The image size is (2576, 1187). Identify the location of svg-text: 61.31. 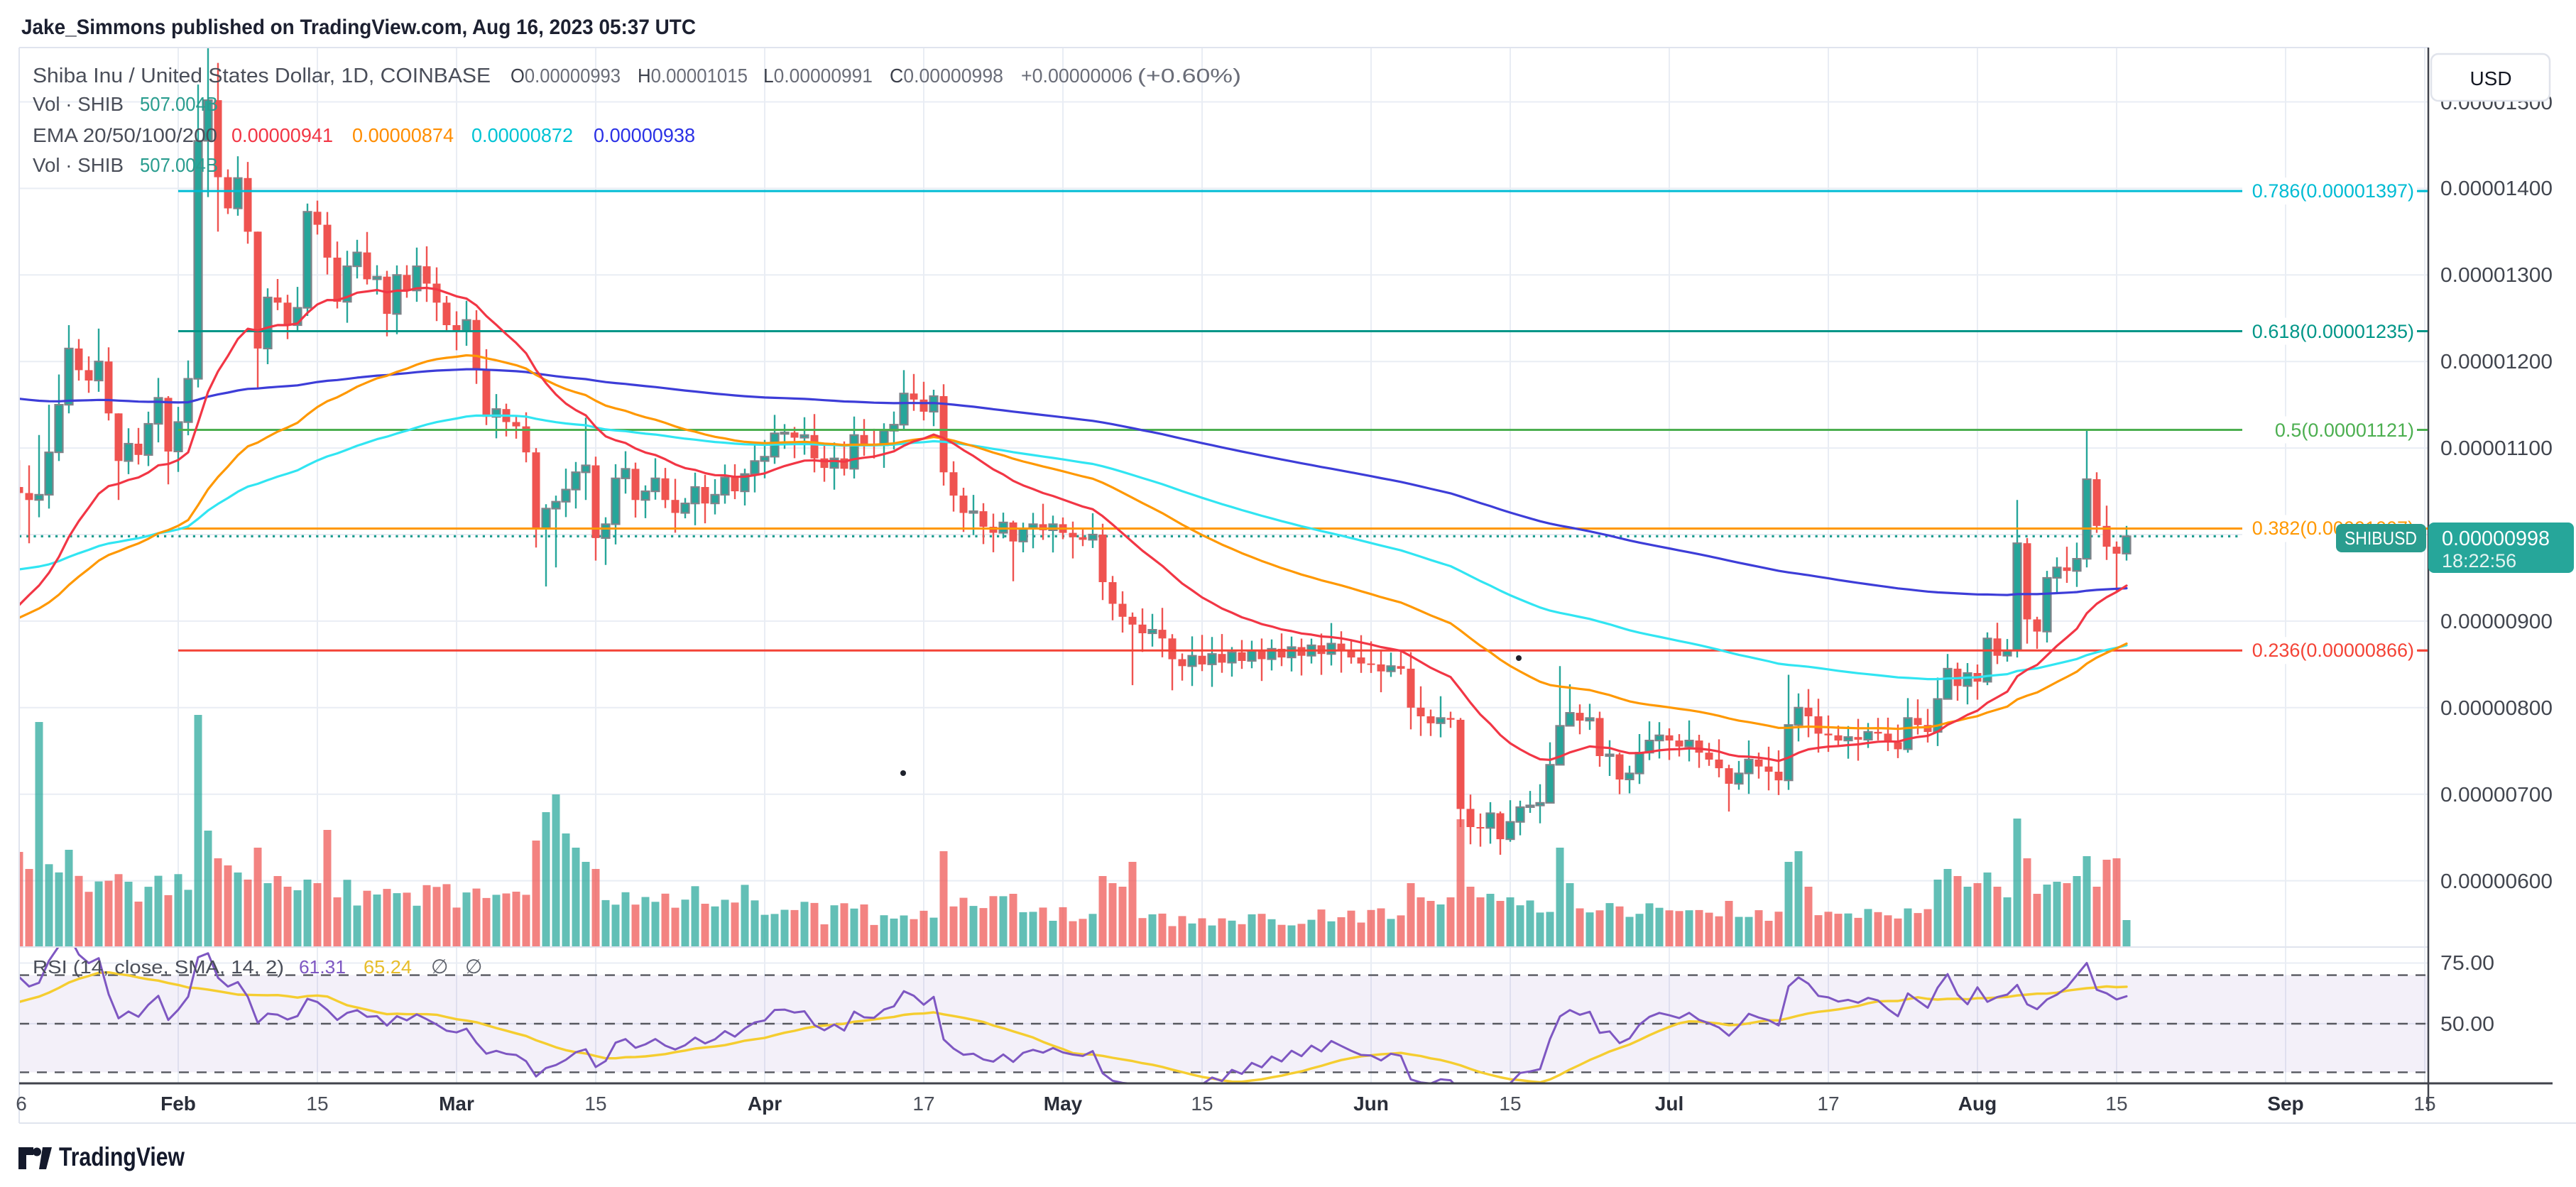
(322, 967).